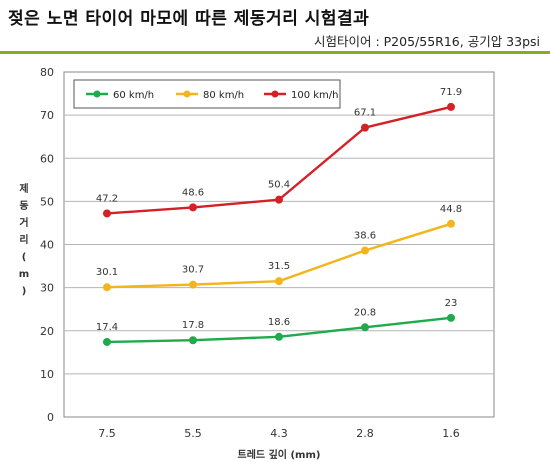 The width and height of the screenshot is (550, 462). I want to click on data-label: 17.4, so click(107, 327).